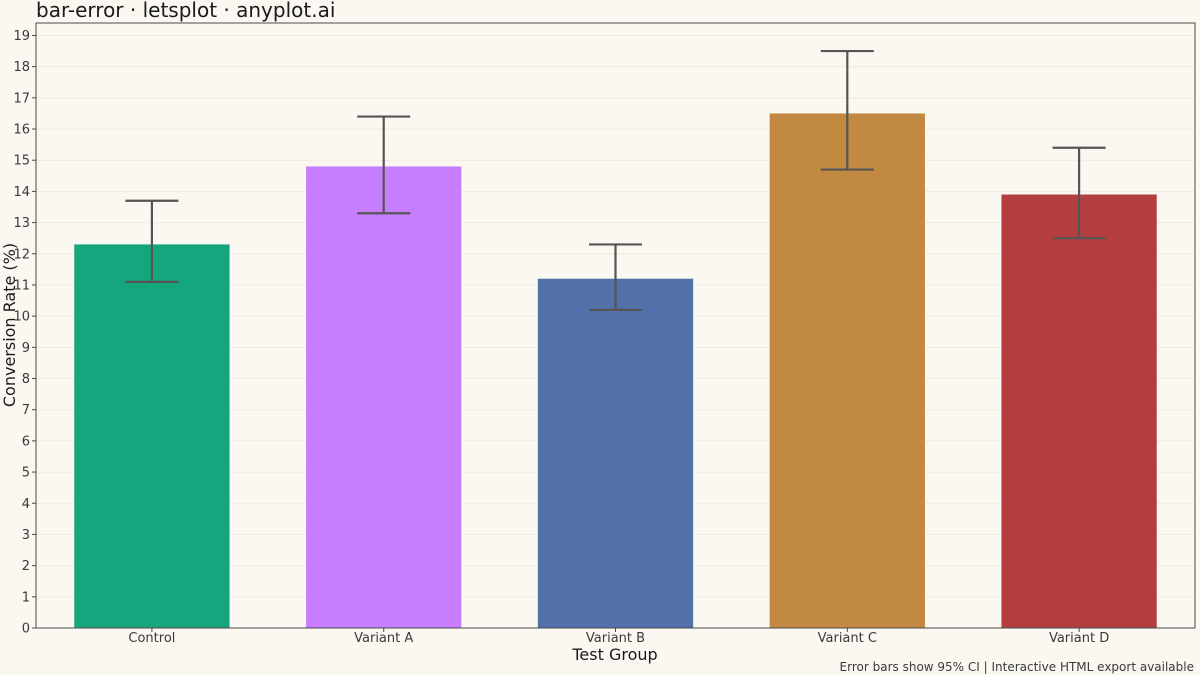 The image size is (1200, 675). What do you see at coordinates (21, 223) in the screenshot?
I see `y-tick-label: 13` at bounding box center [21, 223].